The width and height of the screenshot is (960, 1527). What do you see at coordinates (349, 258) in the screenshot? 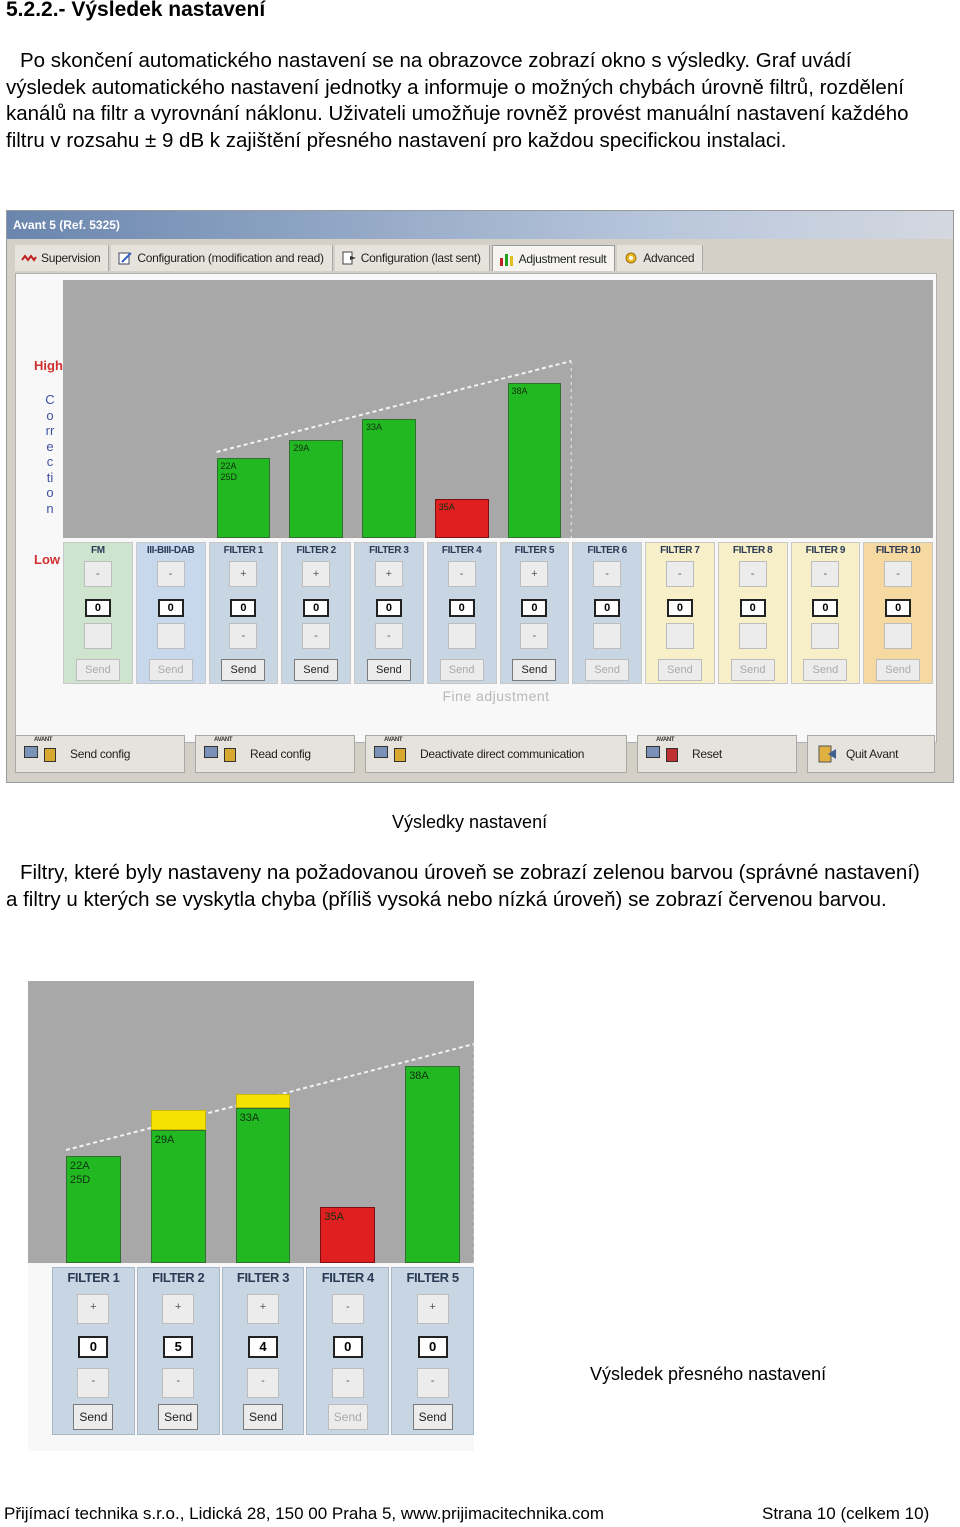
I see `document-arrow-icon` at bounding box center [349, 258].